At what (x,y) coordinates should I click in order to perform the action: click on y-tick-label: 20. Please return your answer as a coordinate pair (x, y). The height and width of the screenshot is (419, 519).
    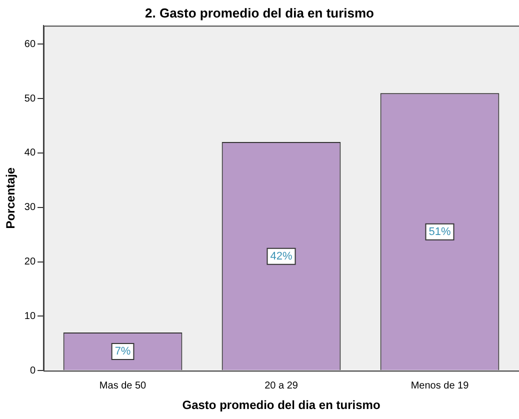
    Looking at the image, I should click on (30, 262).